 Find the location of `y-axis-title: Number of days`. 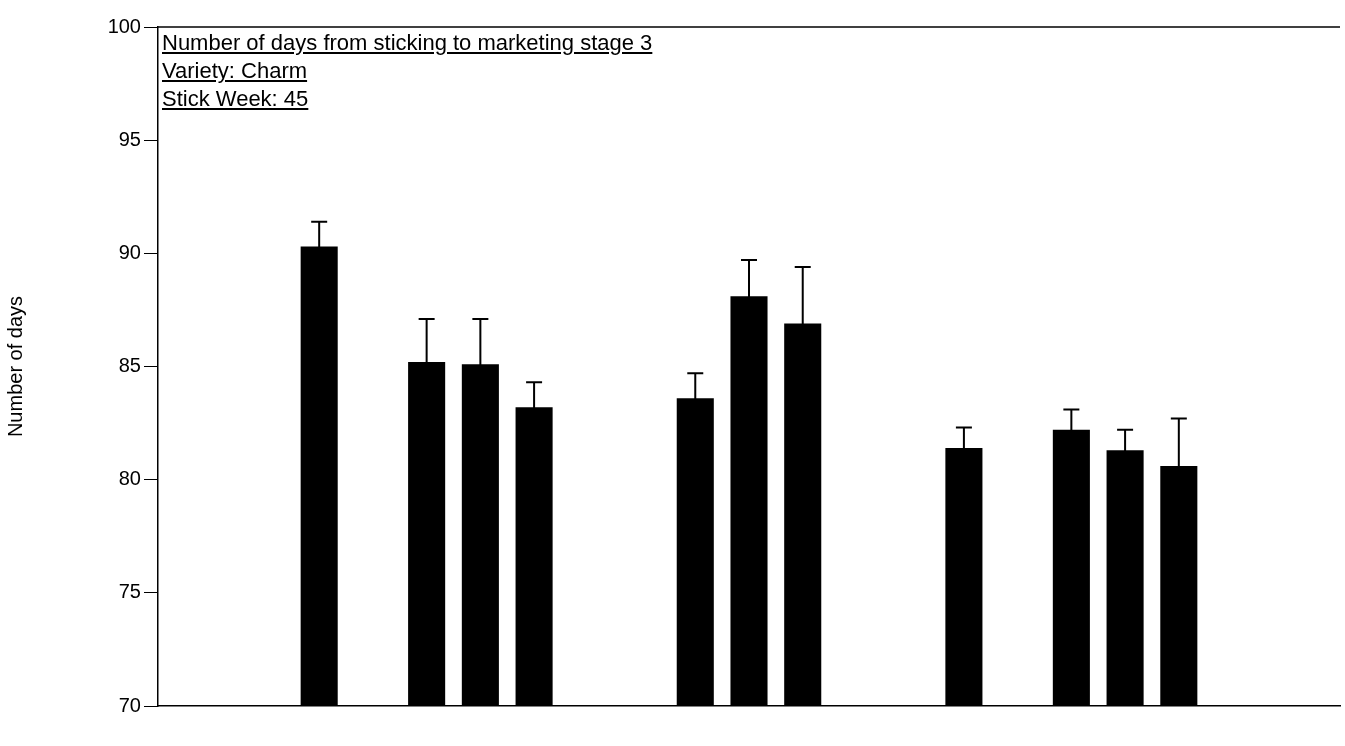

y-axis-title: Number of days is located at coordinates (14, 366).